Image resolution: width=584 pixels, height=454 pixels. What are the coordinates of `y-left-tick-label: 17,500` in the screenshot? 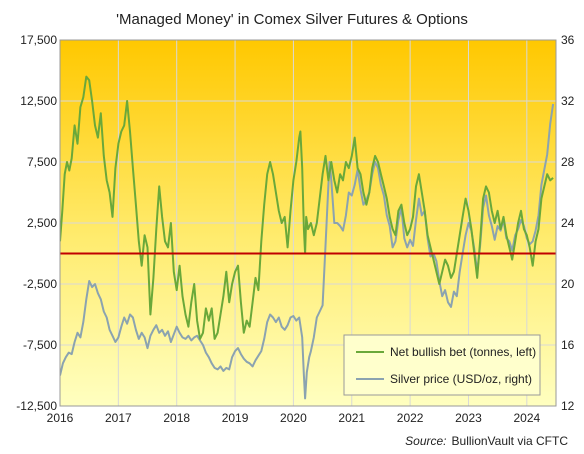 It's located at (38, 40).